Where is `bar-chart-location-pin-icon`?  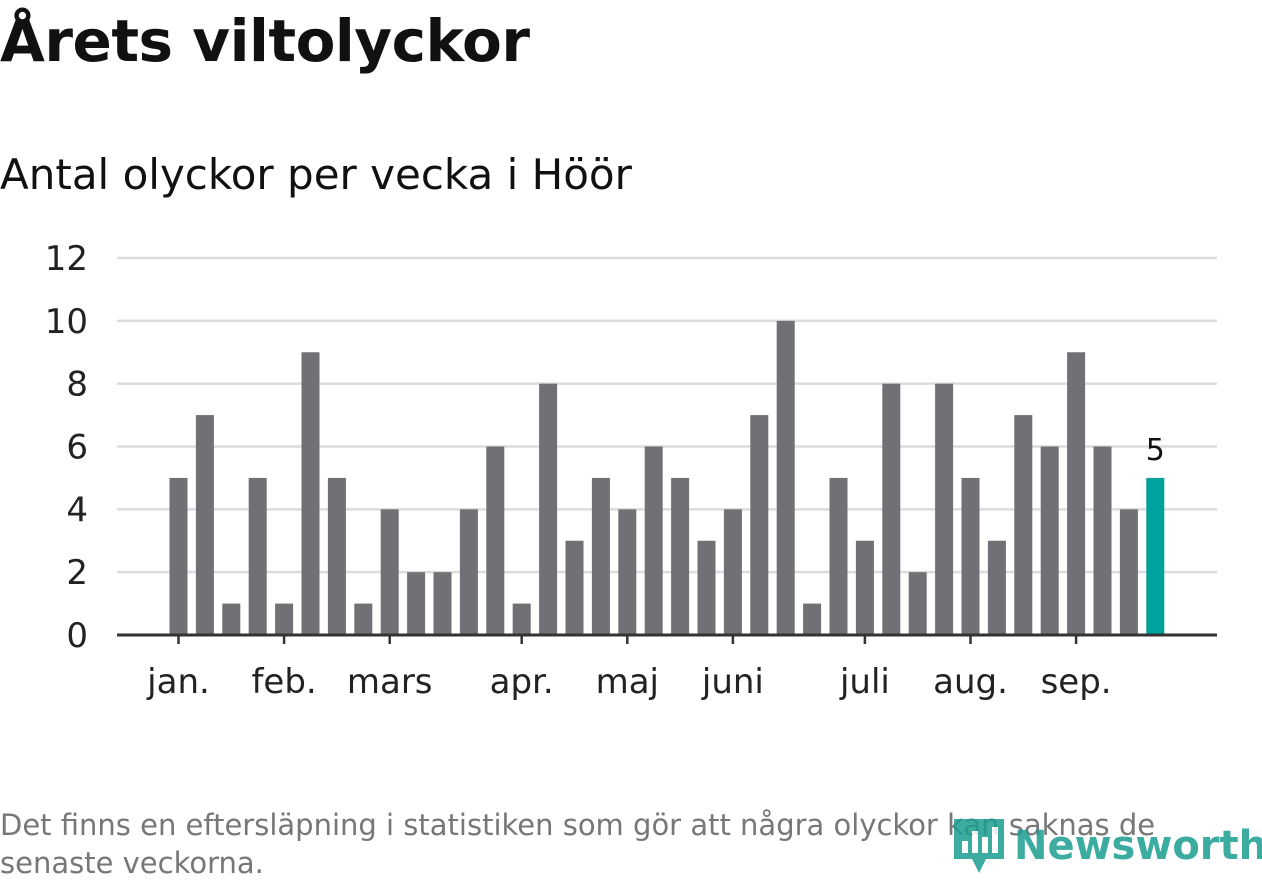
bar-chart-location-pin-icon is located at coordinates (979, 846).